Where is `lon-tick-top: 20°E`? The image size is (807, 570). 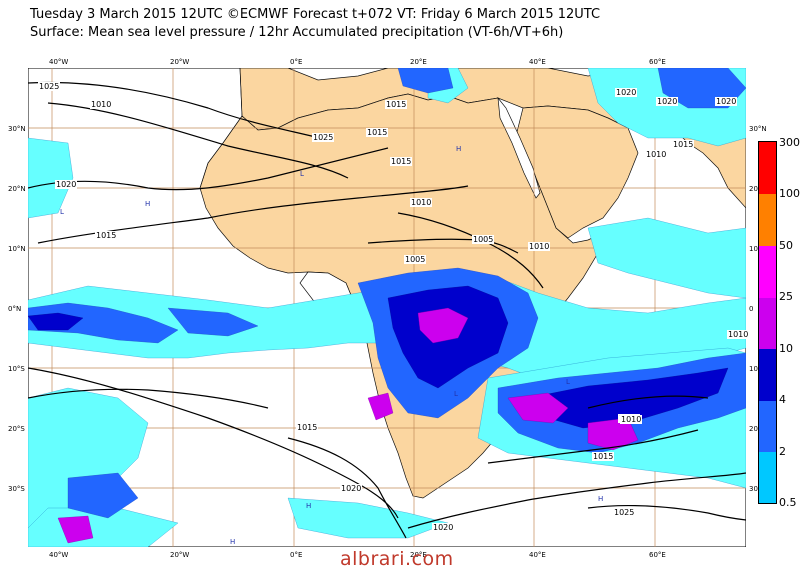
lon-tick-top: 20°E is located at coordinates (418, 62).